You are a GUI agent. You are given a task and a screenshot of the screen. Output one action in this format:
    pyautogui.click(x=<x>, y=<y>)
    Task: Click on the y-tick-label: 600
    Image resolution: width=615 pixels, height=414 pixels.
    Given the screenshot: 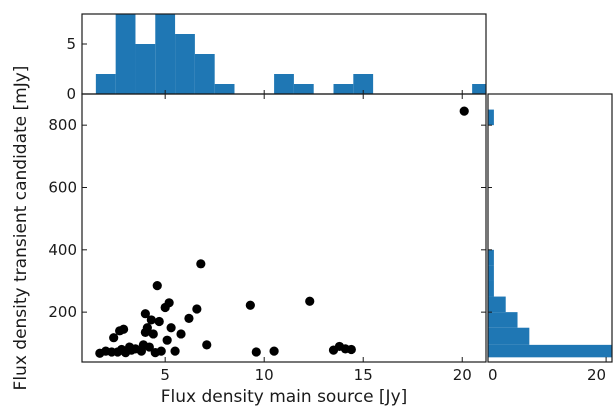 What is the action you would take?
    pyautogui.click(x=62, y=187)
    